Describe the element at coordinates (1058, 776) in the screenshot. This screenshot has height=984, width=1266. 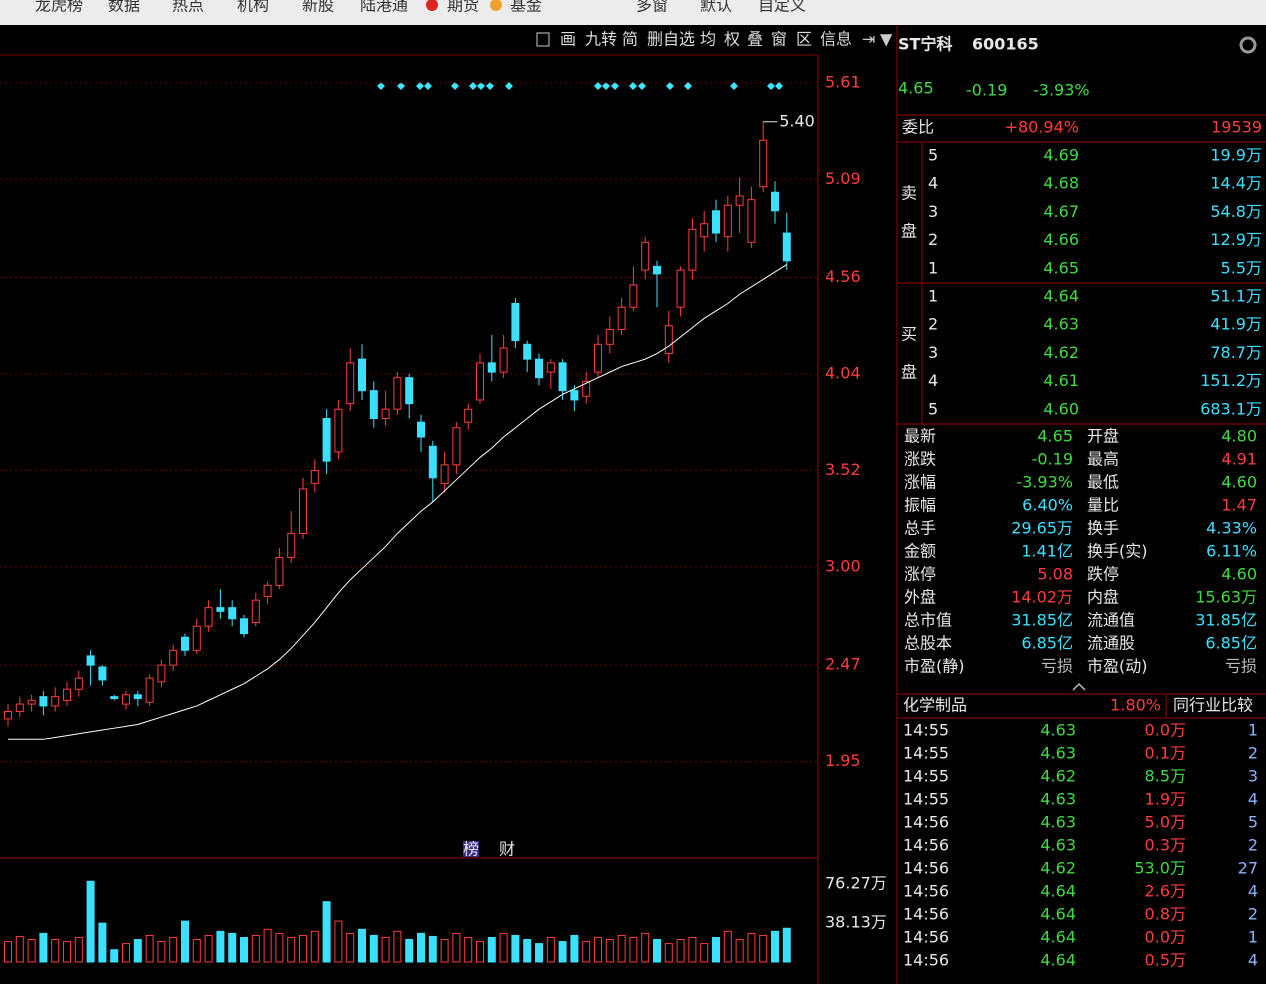
I see `tick-price: 4.62` at that location.